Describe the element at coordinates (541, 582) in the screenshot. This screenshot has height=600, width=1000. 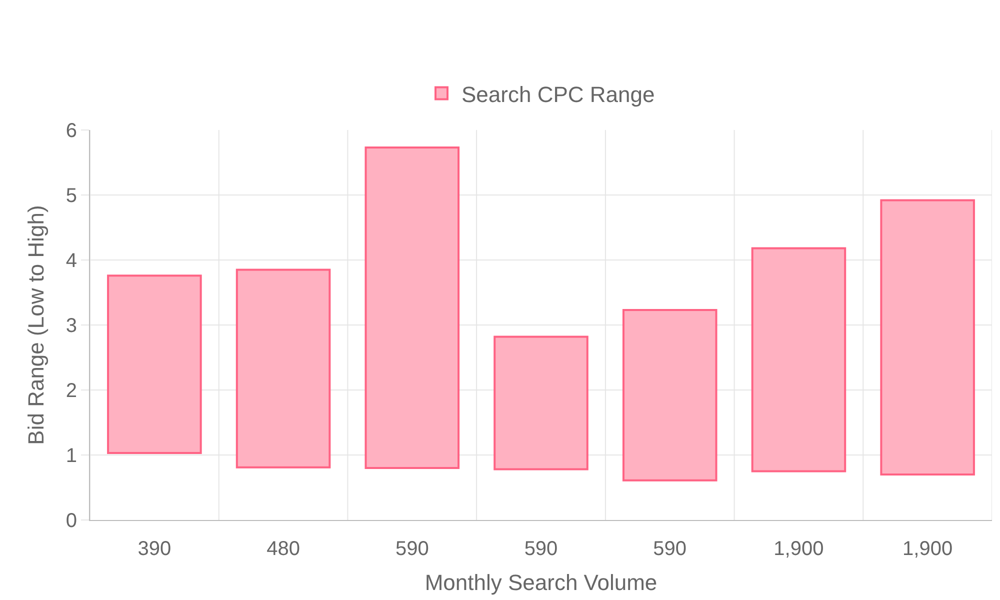
I see `x-axis-title: Monthly Search Volume` at that location.